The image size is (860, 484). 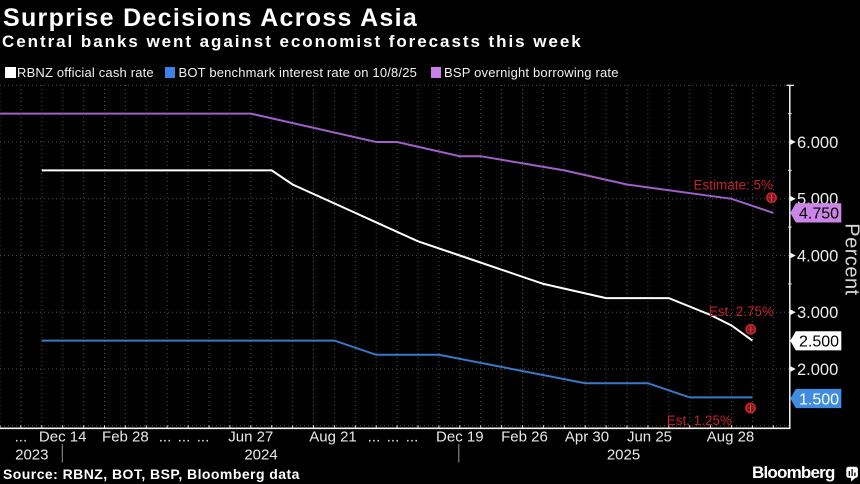 I want to click on svg-text: Dec 19, so click(x=460, y=436).